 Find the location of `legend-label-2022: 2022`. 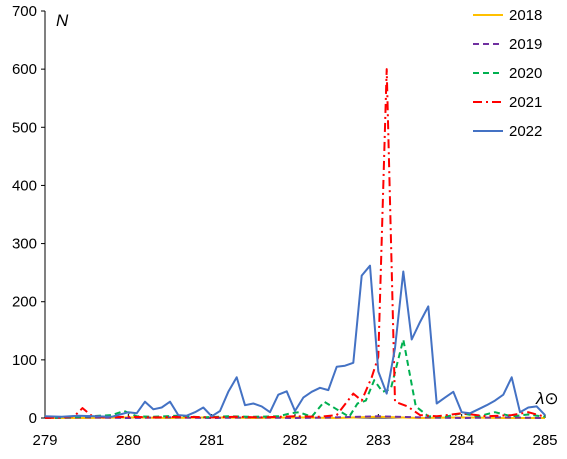

legend-label-2022: 2022 is located at coordinates (525, 131).